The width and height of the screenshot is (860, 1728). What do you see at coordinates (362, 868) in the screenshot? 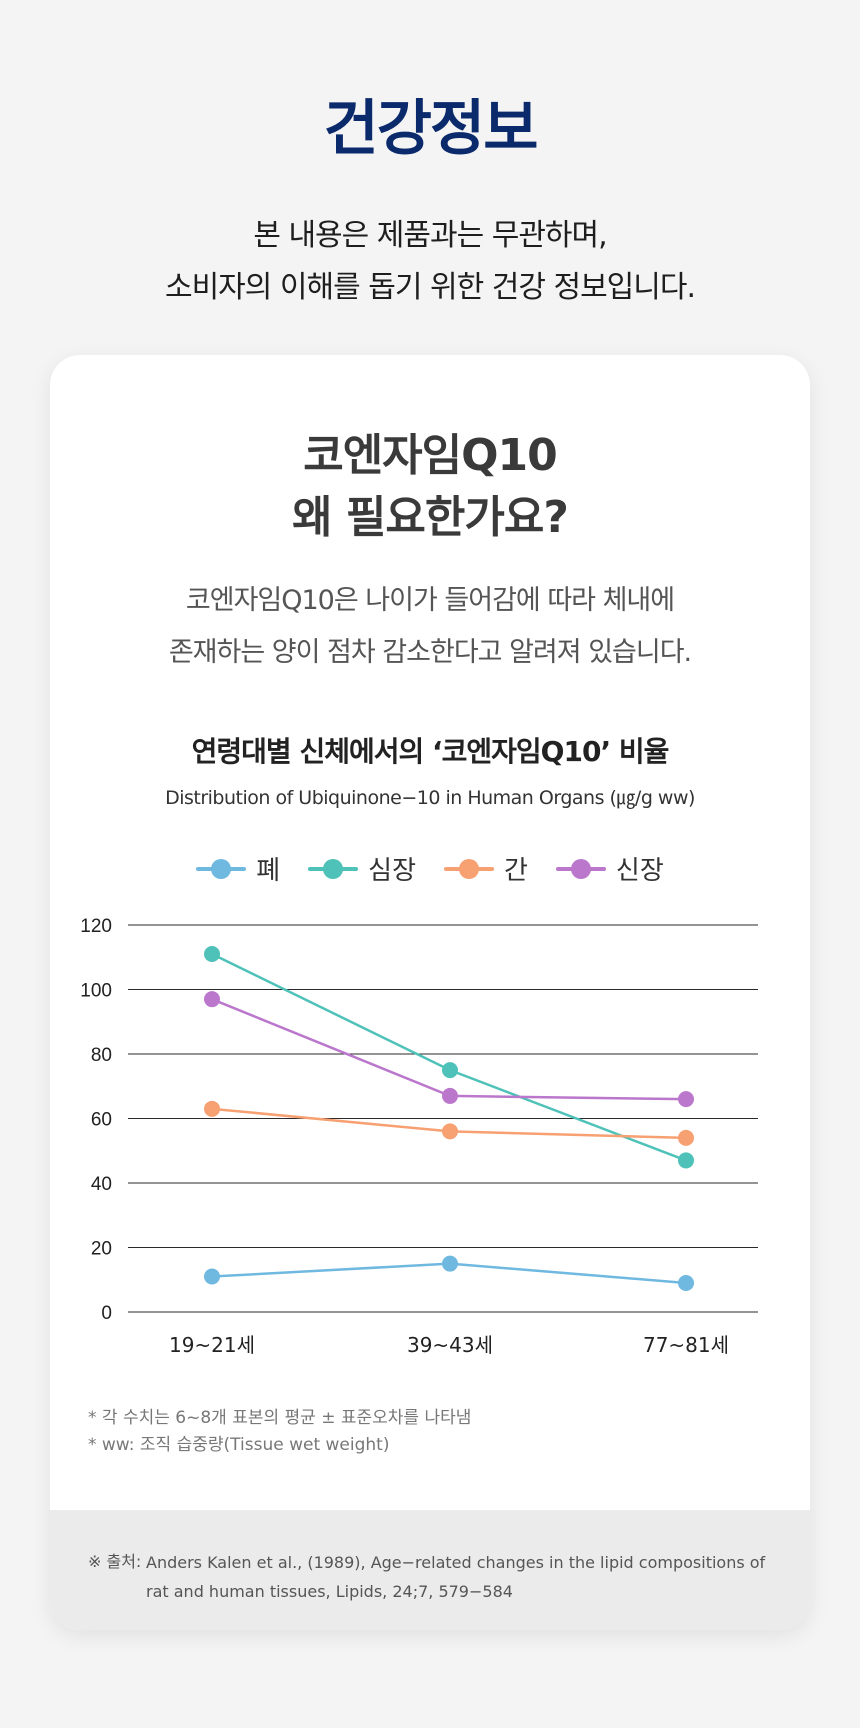
I see `legend-item: 심장` at bounding box center [362, 868].